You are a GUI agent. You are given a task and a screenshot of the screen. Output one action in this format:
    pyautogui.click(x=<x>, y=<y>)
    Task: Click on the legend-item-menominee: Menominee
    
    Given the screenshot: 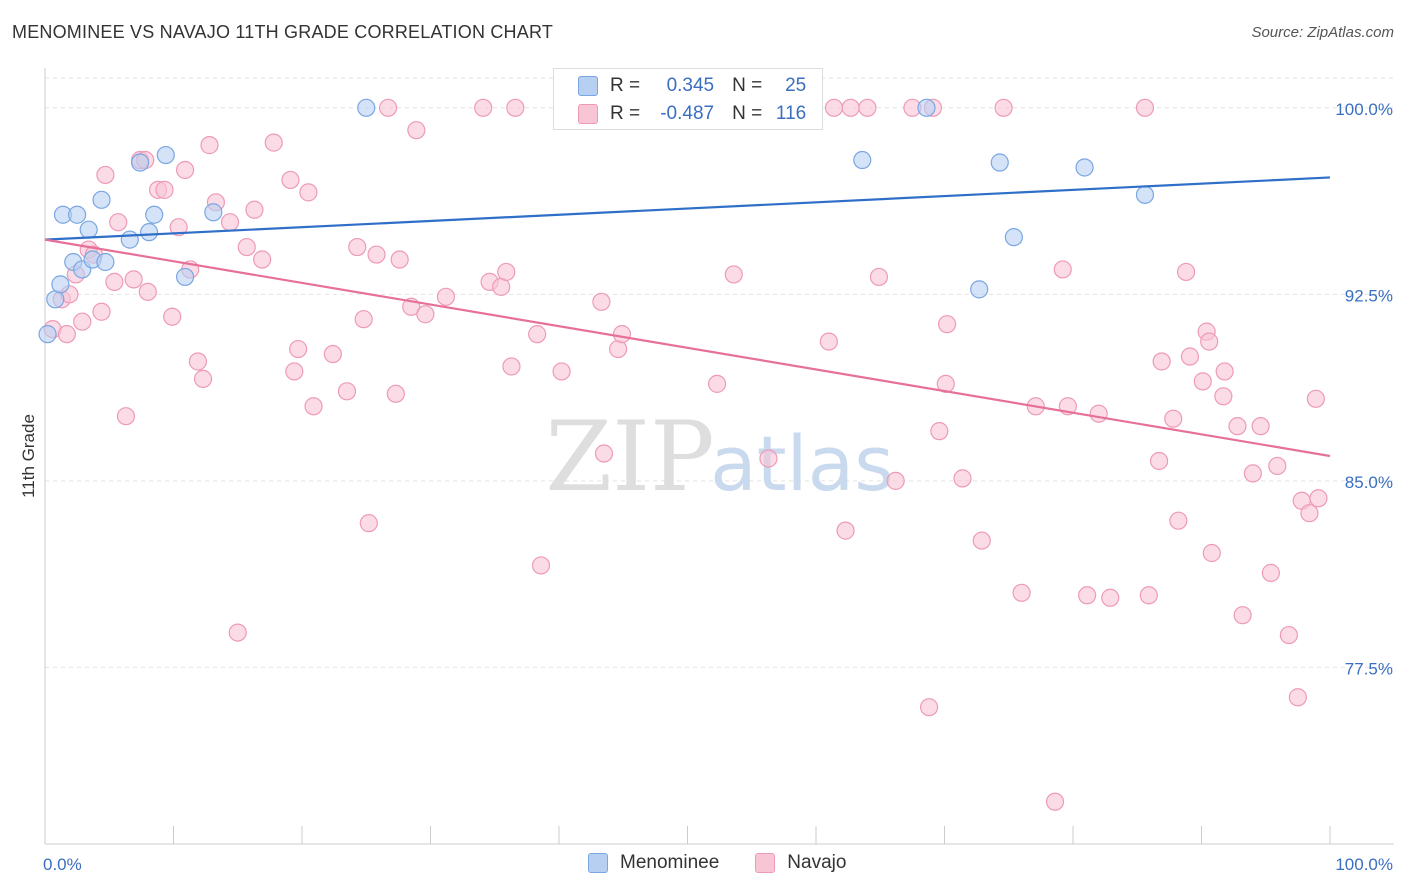 What is the action you would take?
    pyautogui.click(x=653, y=863)
    